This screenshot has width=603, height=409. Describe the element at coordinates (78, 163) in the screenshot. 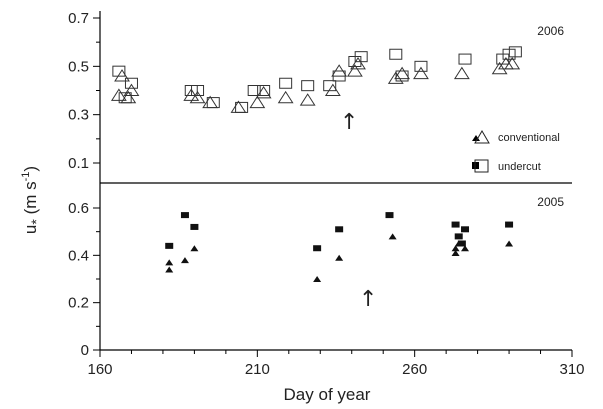

I see `y-tick-label-2006: 0.1` at that location.